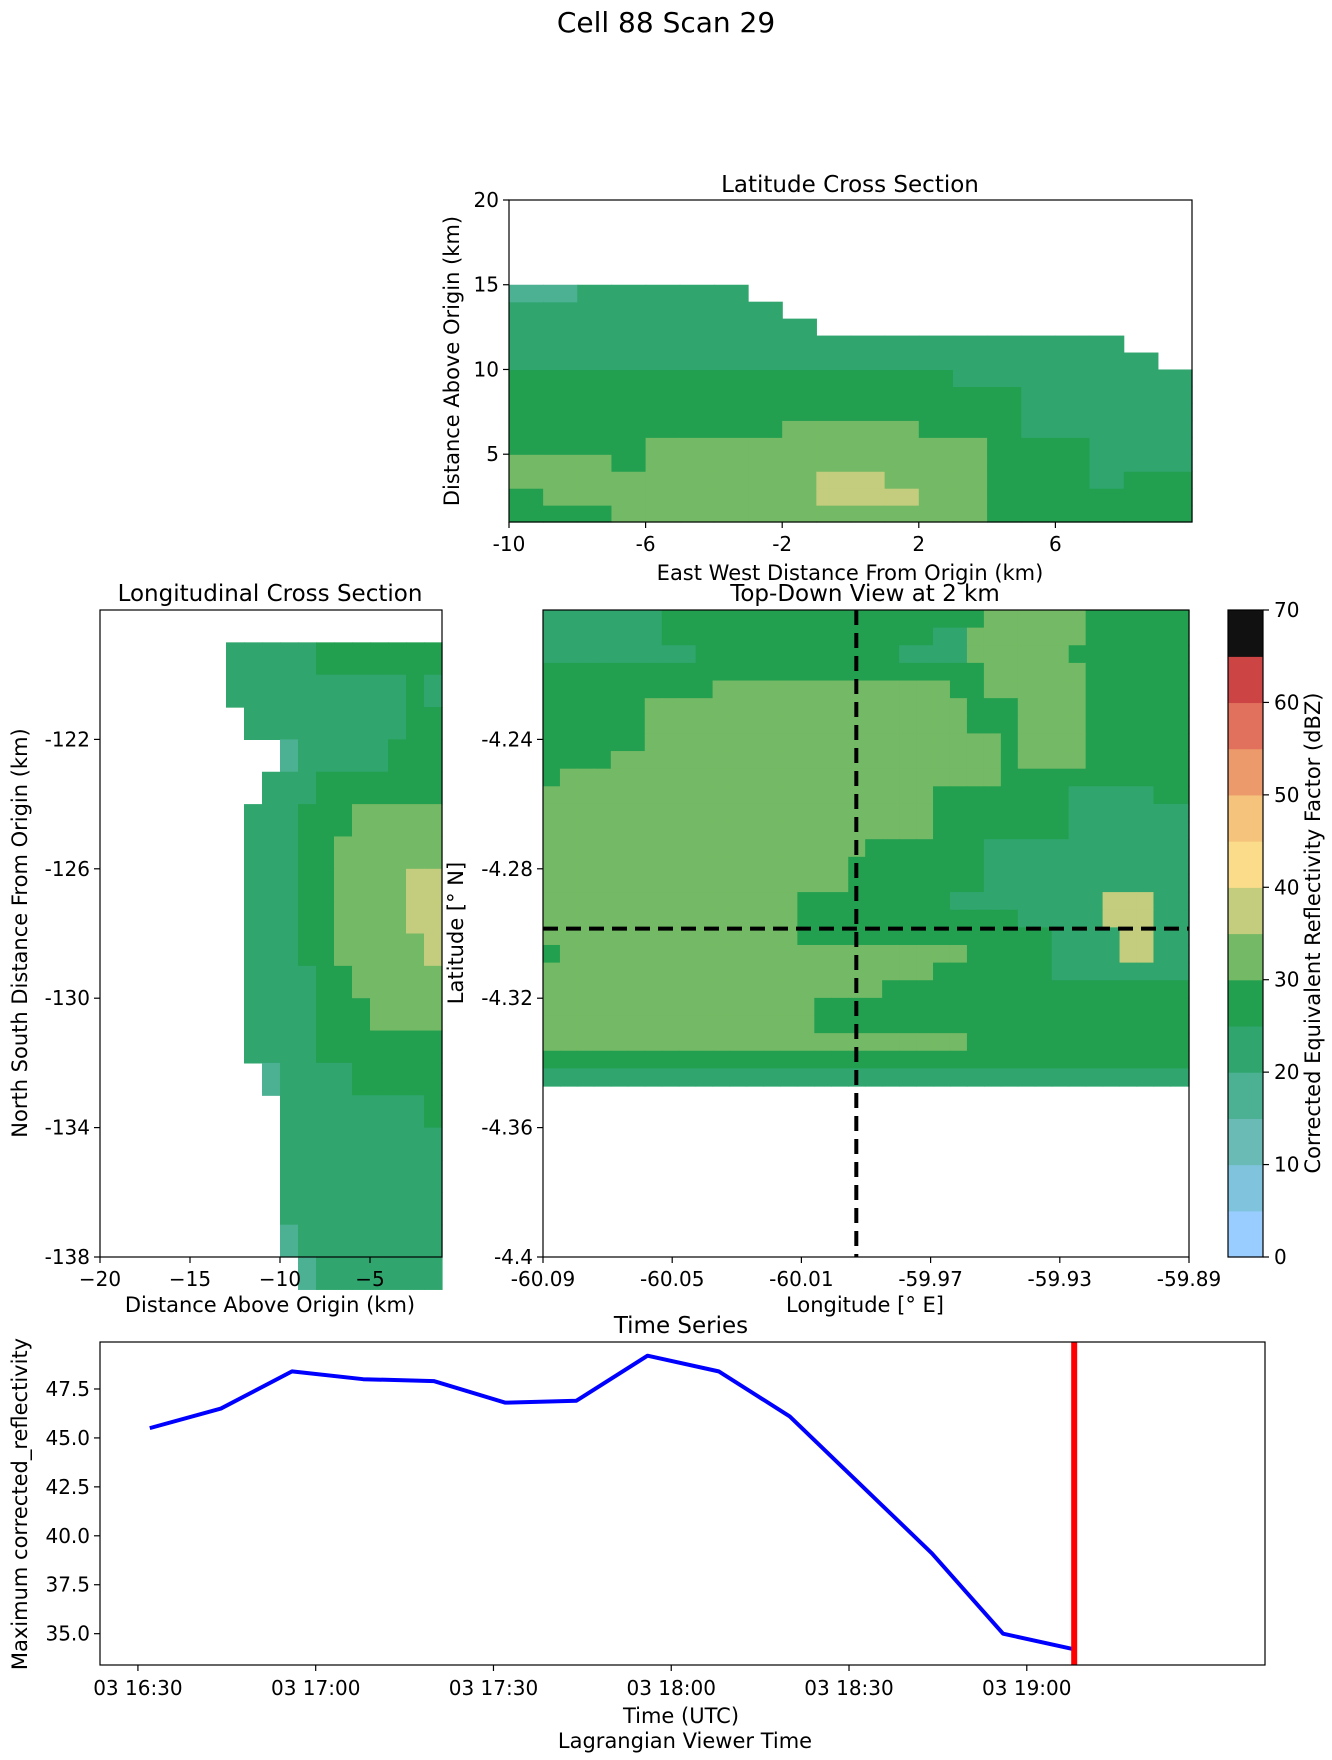  Describe the element at coordinates (67, 1257) in the screenshot. I see `y-tick-label: -138` at that location.